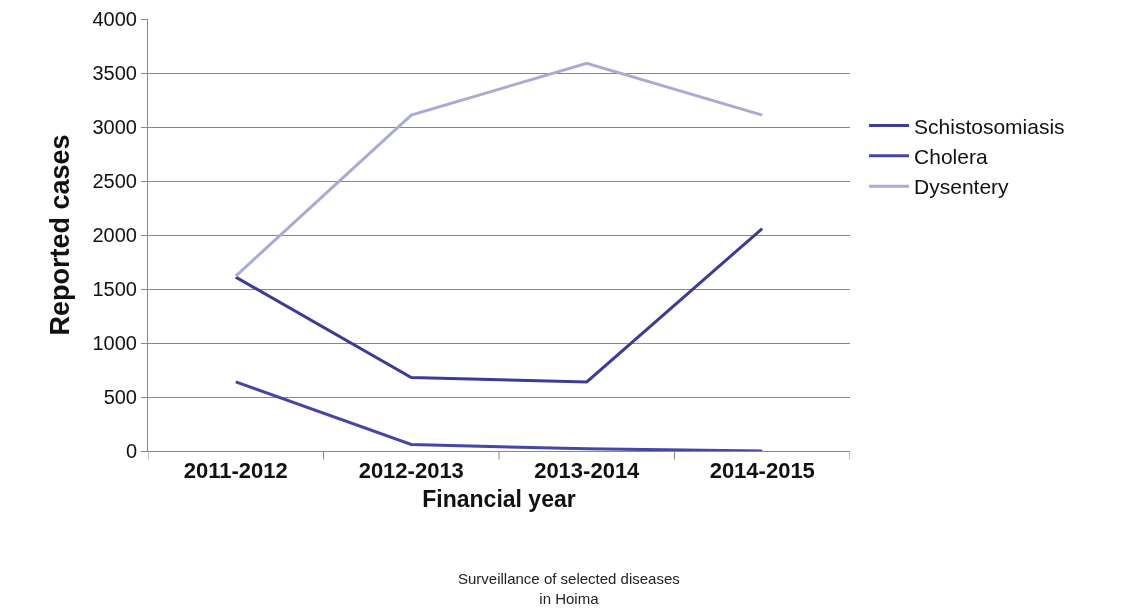 This screenshot has height=608, width=1135. I want to click on x-tick-label: 2012-2013, so click(411, 471).